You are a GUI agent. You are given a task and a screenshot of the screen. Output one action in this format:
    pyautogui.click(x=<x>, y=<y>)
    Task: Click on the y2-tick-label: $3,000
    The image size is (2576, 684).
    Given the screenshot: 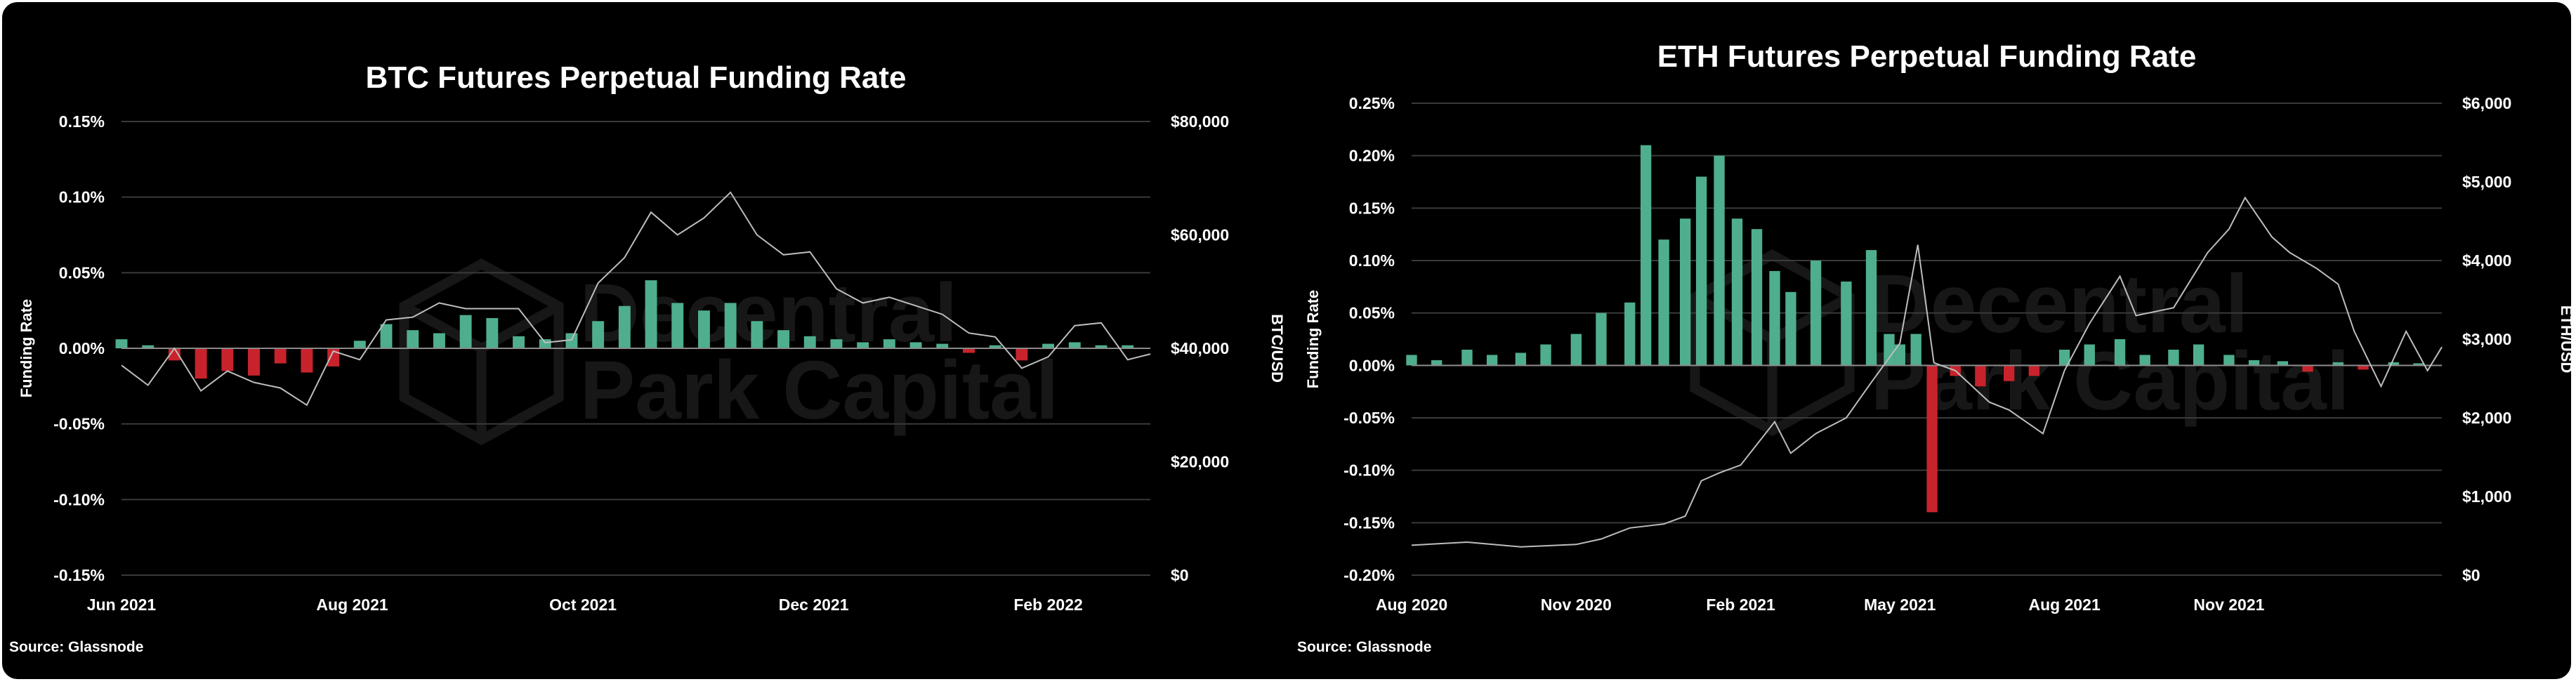 What is the action you would take?
    pyautogui.click(x=2486, y=339)
    